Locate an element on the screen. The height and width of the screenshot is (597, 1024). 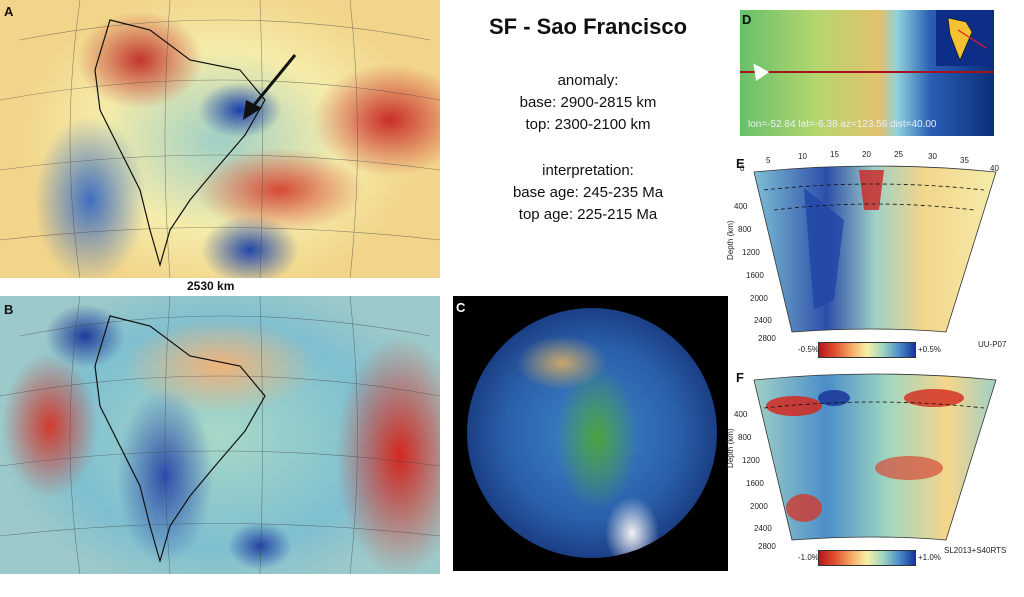
interpretation-base-age: base age: 245-235 Ma is located at coordinates (588, 192).